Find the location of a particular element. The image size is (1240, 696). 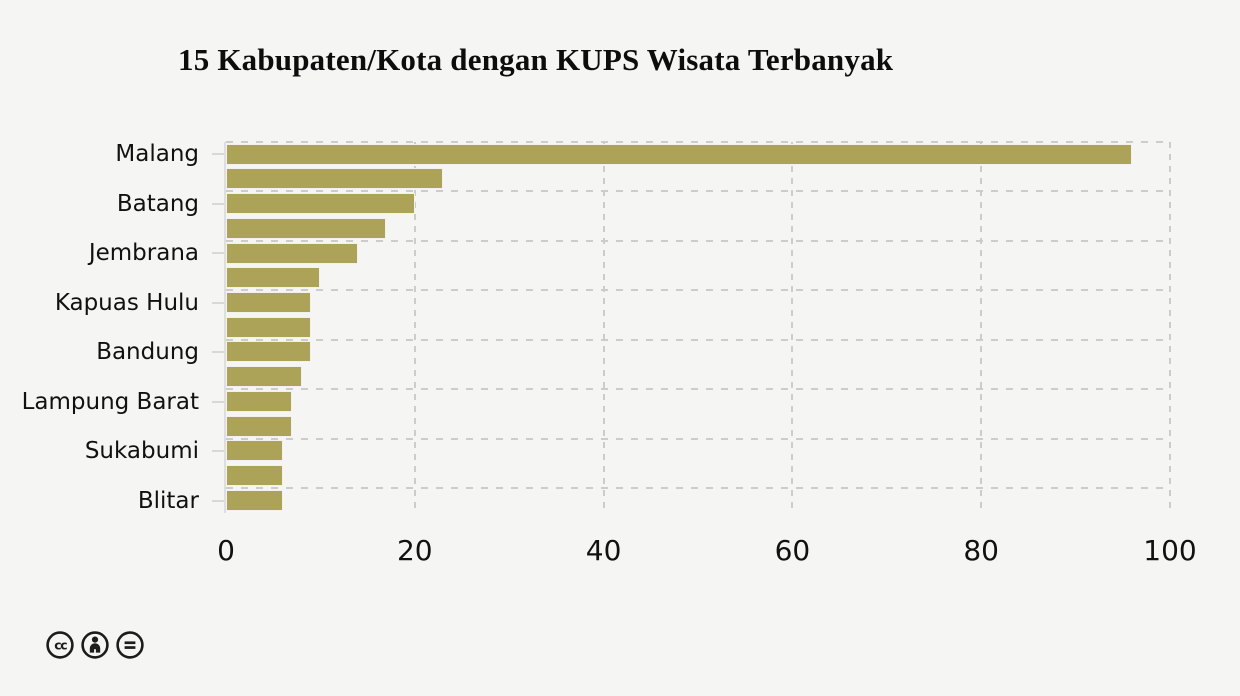

bar-lampung-barat is located at coordinates (259, 401).